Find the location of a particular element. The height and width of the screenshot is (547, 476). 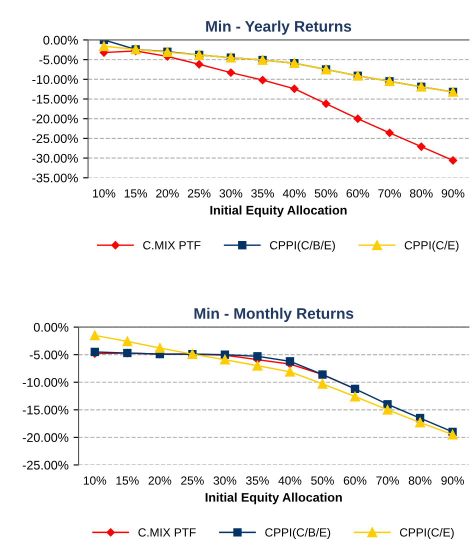

chart-title: Min - Monthly Returns is located at coordinates (274, 315).